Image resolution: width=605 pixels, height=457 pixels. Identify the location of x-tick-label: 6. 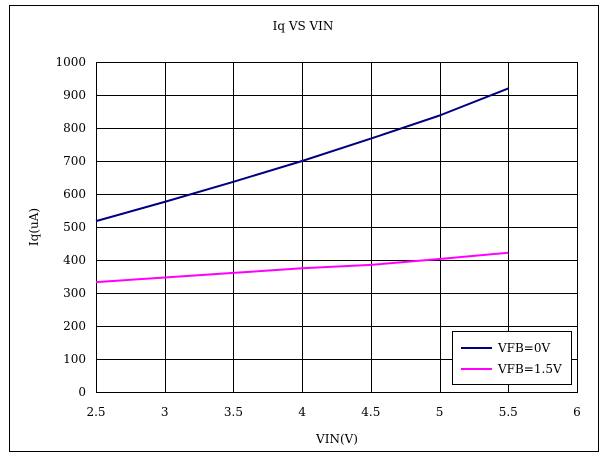
(577, 412).